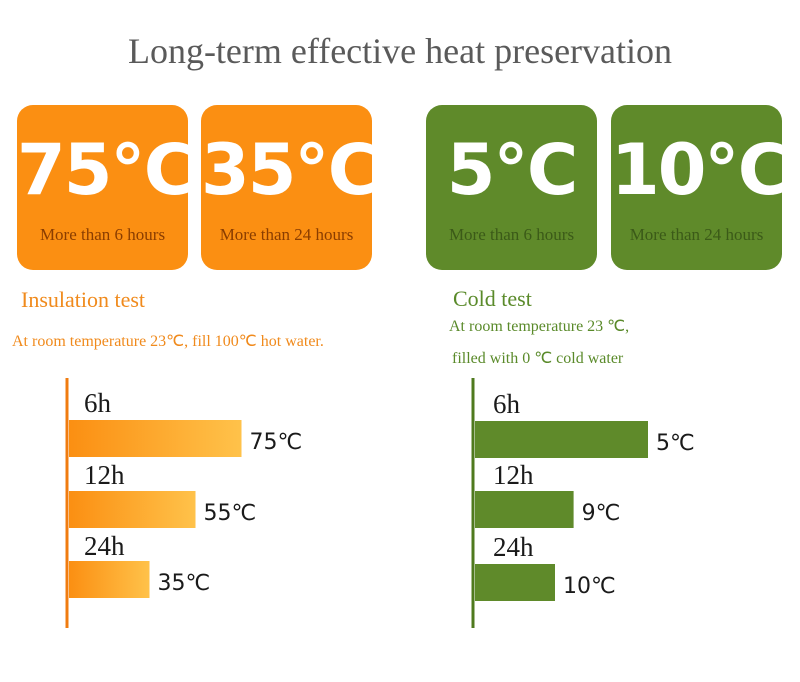 The width and height of the screenshot is (800, 682). Describe the element at coordinates (601, 513) in the screenshot. I see `cold-data-label-12h: 9℃` at that location.